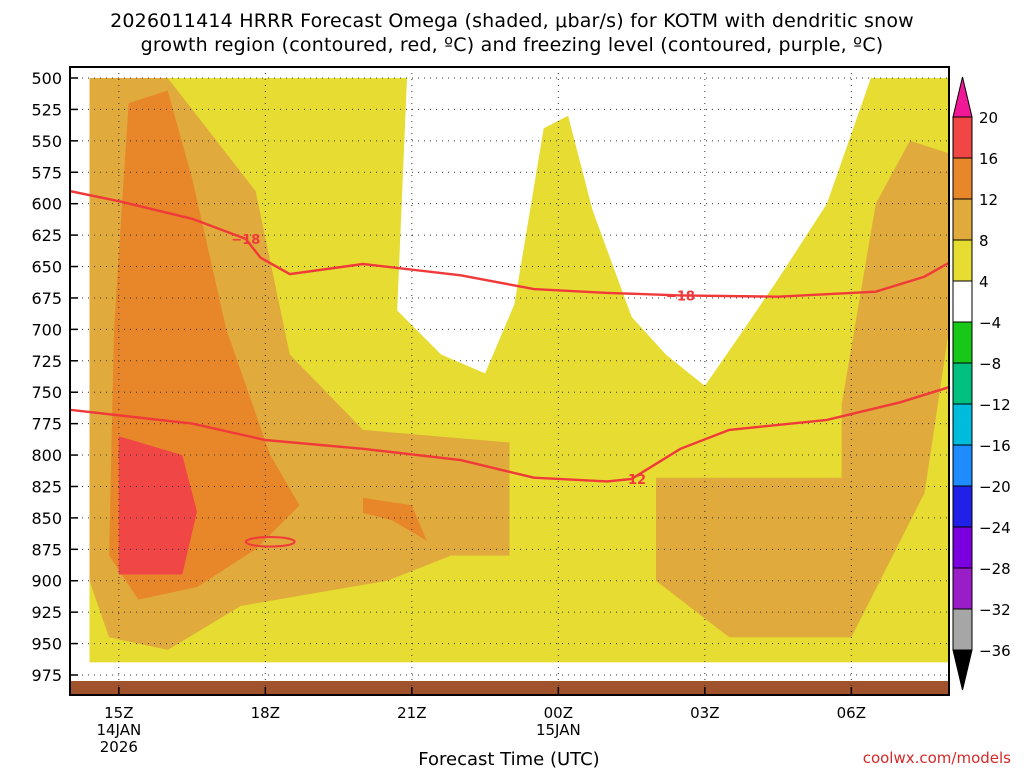 The image size is (1024, 768). Describe the element at coordinates (46, 486) in the screenshot. I see `y-tick-label-825: 825` at that location.